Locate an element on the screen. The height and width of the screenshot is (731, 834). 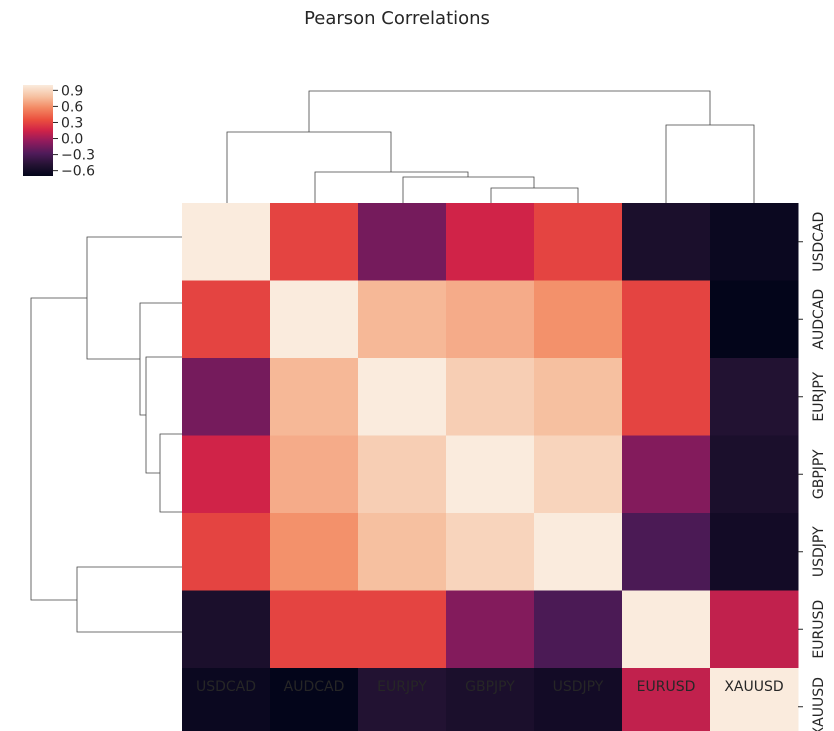
y-tick-label: EURJPY is located at coordinates (819, 396).